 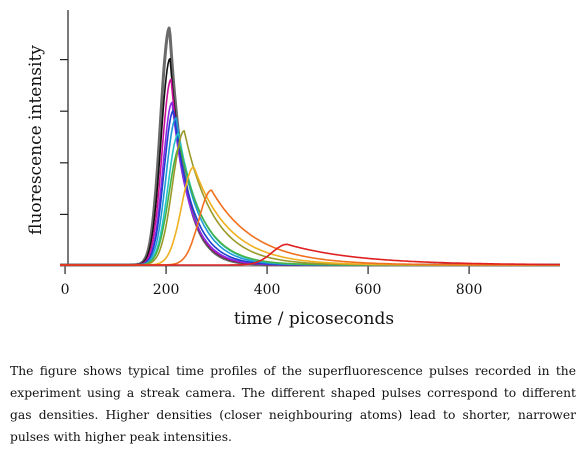 What do you see at coordinates (368, 290) in the screenshot?
I see `x-tick-label-3: 600` at bounding box center [368, 290].